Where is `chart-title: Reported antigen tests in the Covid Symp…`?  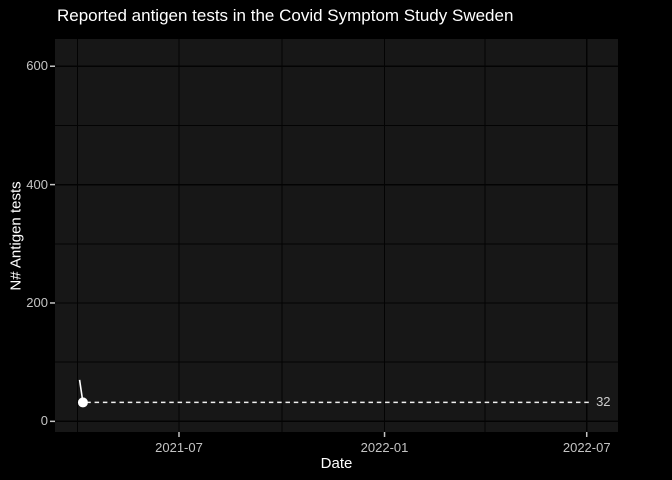
chart-title: Reported antigen tests in the Covid Symp… is located at coordinates (285, 15).